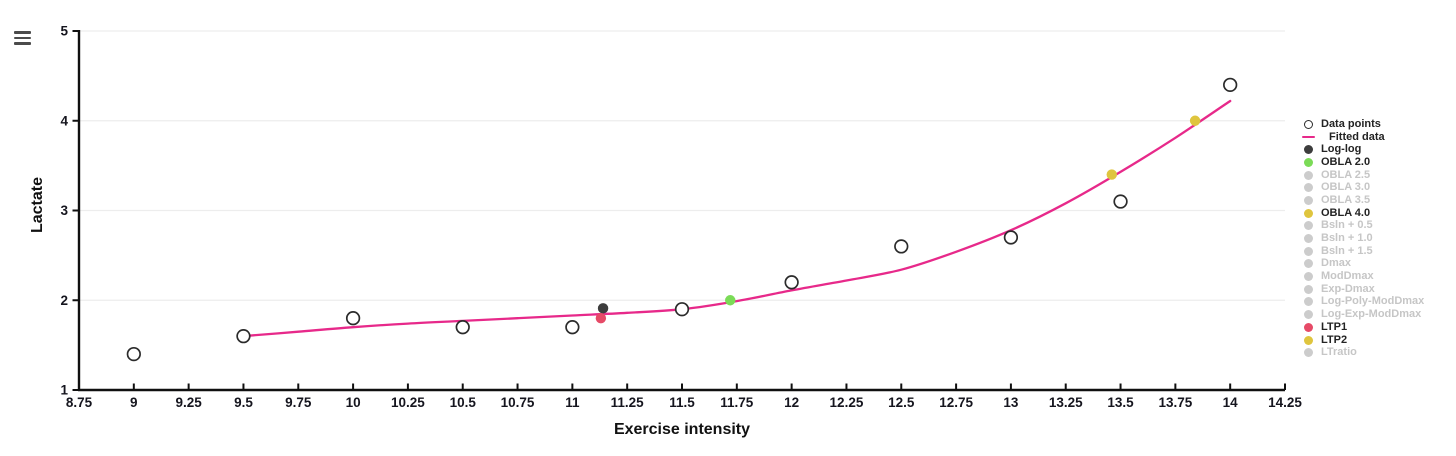 The height and width of the screenshot is (456, 1456). Describe the element at coordinates (64, 300) in the screenshot. I see `y-tick-label: 2` at that location.